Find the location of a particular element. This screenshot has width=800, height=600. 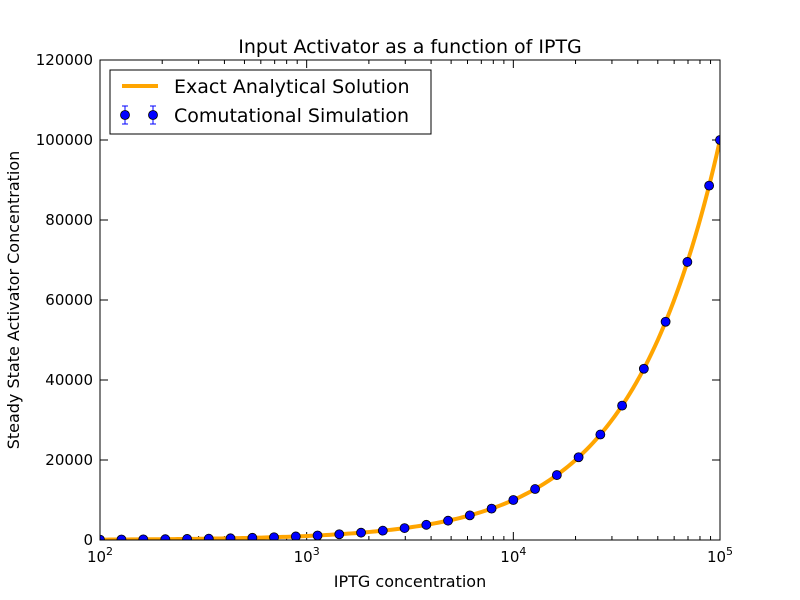

legend-label-simulation: Comutational Simulation is located at coordinates (291, 116).